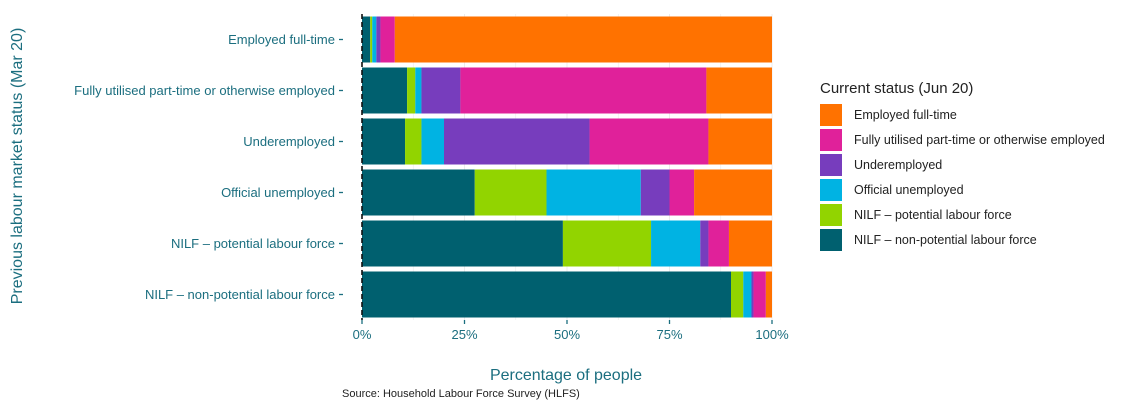 The width and height of the screenshot is (1135, 403). What do you see at coordinates (567, 334) in the screenshot?
I see `x-tick-label: 50%` at bounding box center [567, 334].